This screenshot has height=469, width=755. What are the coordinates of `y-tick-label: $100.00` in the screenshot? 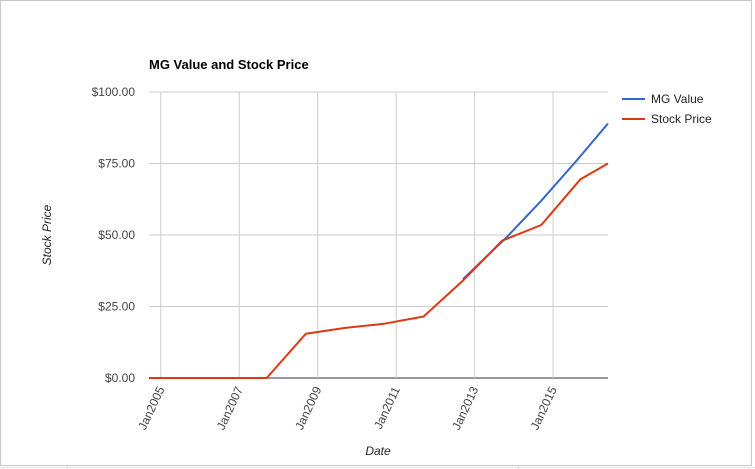 It's located at (114, 92).